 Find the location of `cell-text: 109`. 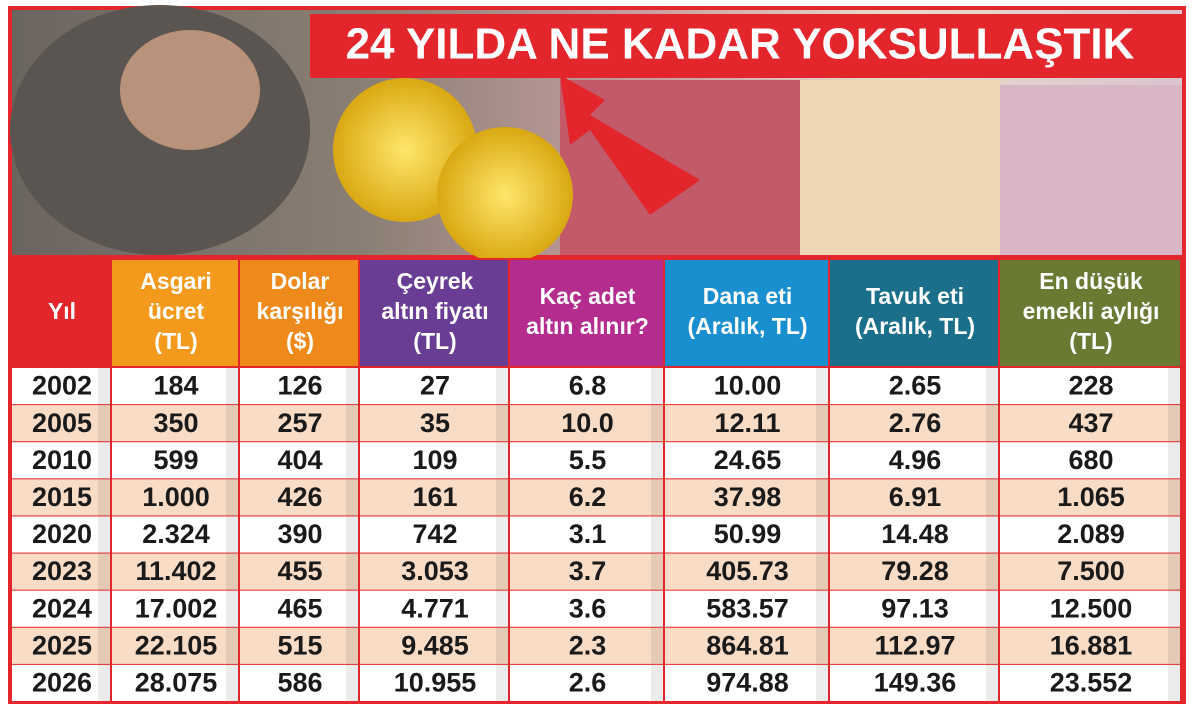

cell-text: 109 is located at coordinates (434, 460).